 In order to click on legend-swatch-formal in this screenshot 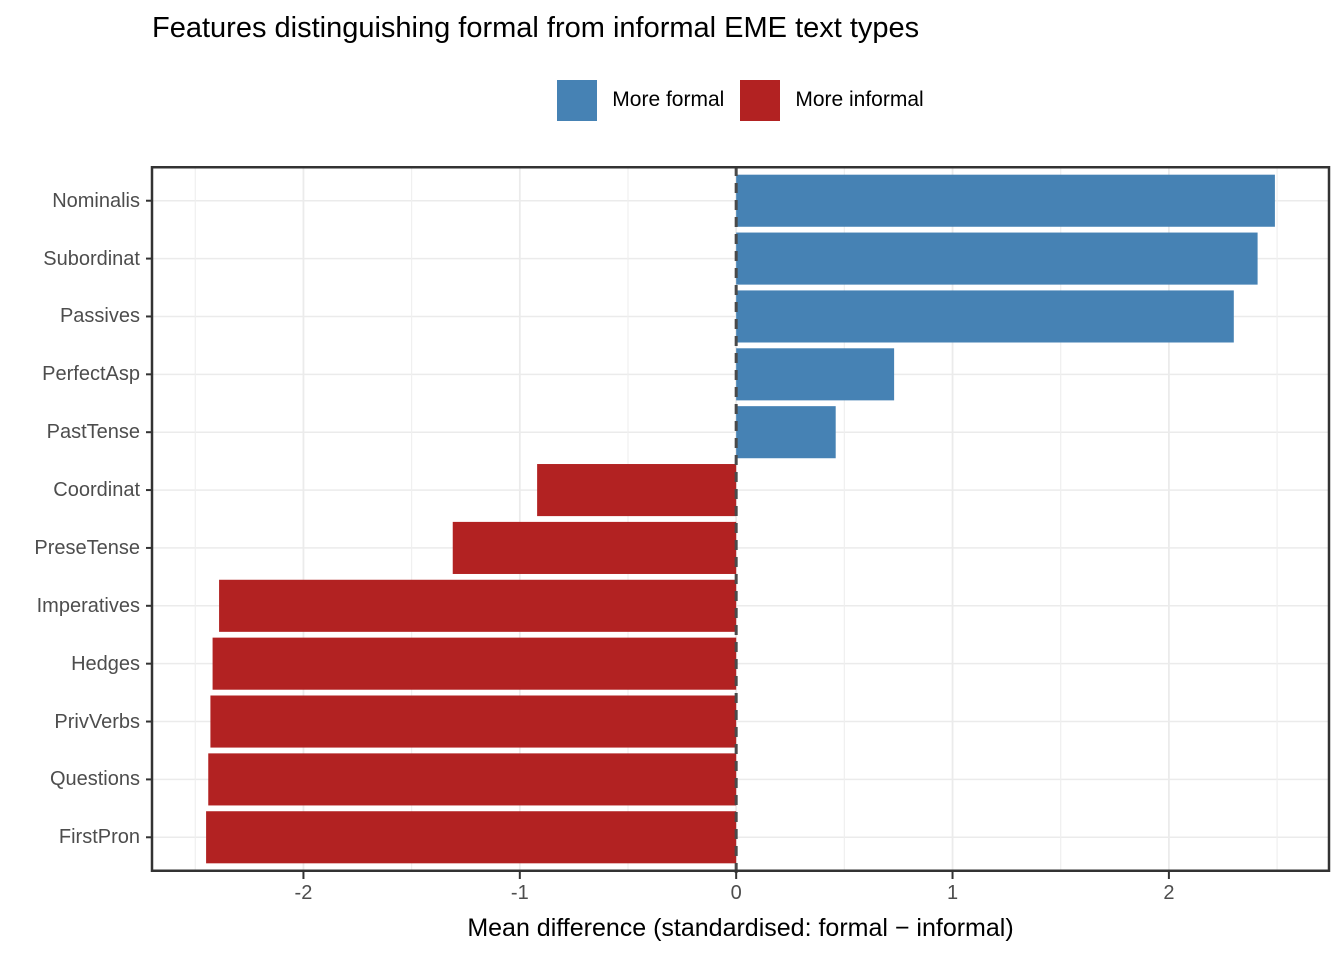, I will do `click(577, 100)`.